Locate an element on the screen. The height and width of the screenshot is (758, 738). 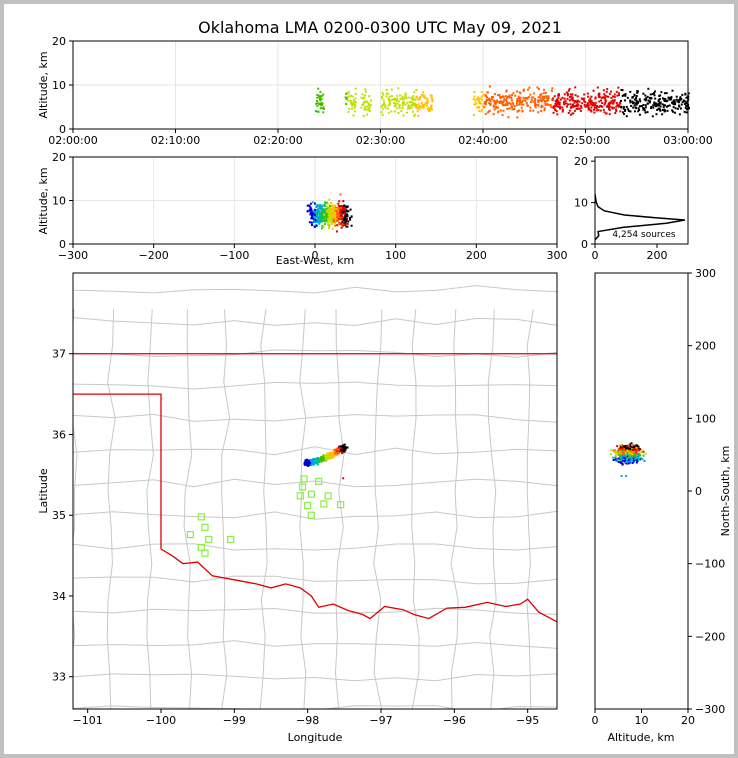
north-south-alt-tick-label: 0 is located at coordinates (595, 720).